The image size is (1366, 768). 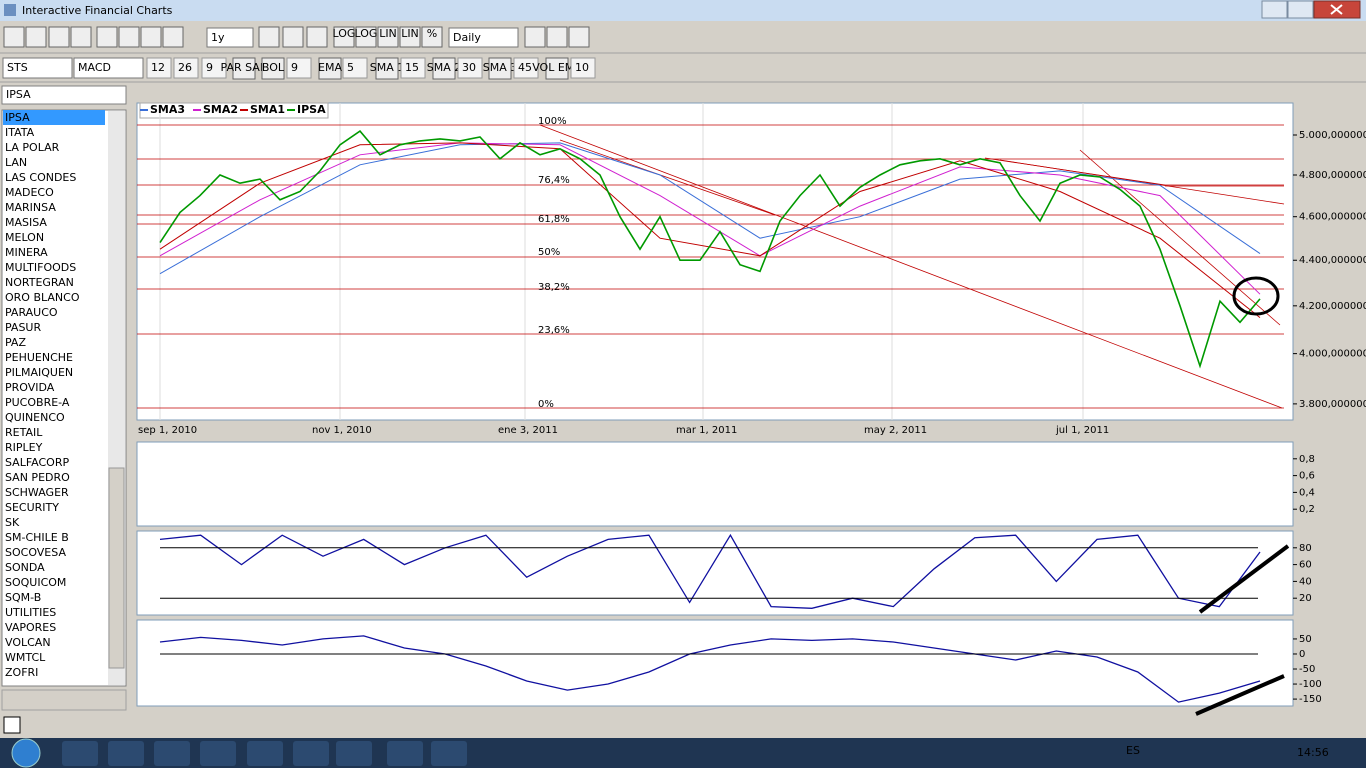 I want to click on ticker-item: PROVIDA, so click(x=30, y=387).